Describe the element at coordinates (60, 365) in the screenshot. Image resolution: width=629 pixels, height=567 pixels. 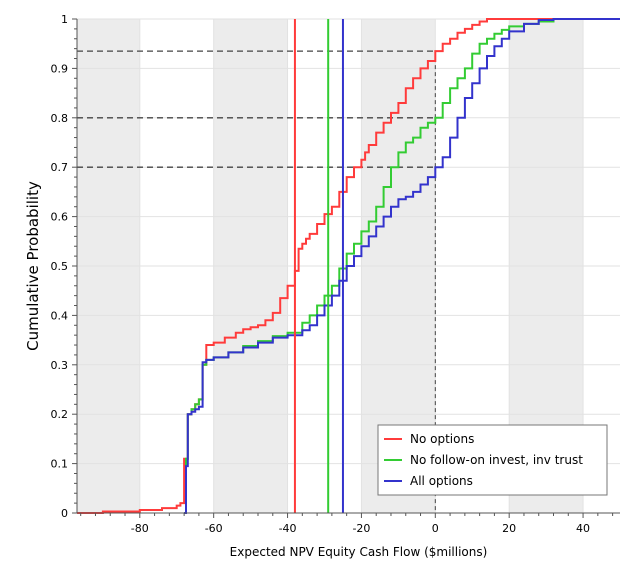
I see `y-tick-label: 0.3` at that location.